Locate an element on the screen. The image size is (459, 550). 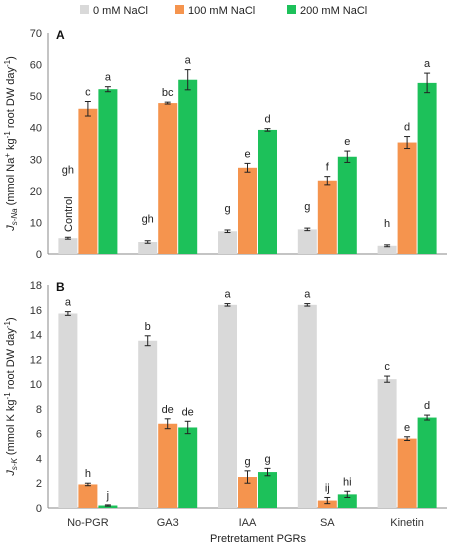
legend-label: 100 mM NaCl is located at coordinates (221, 11).